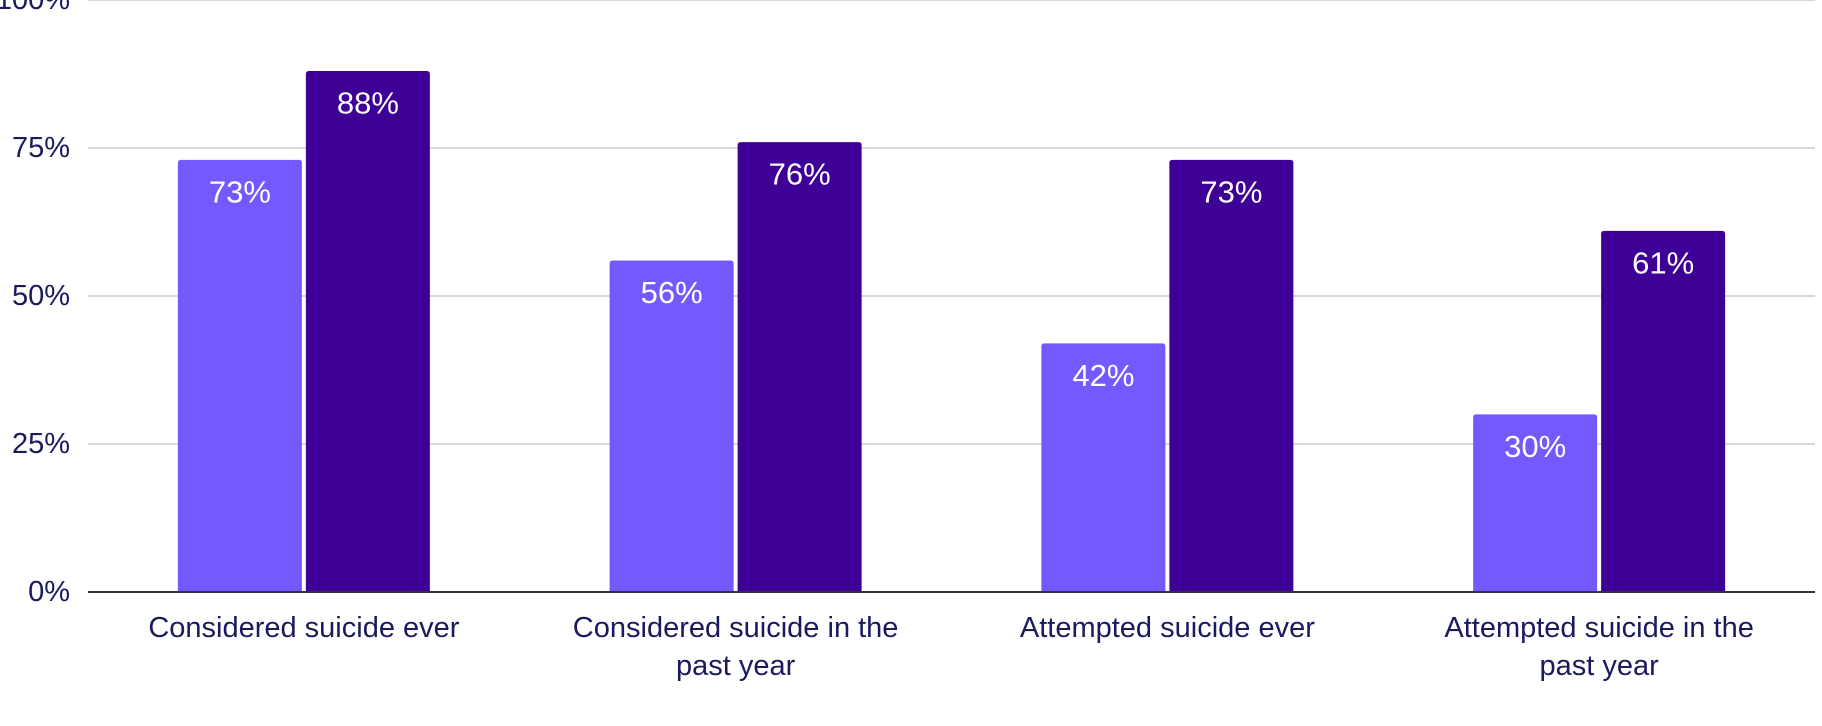  Describe the element at coordinates (41, 148) in the screenshot. I see `y-tick-label: 75%` at that location.